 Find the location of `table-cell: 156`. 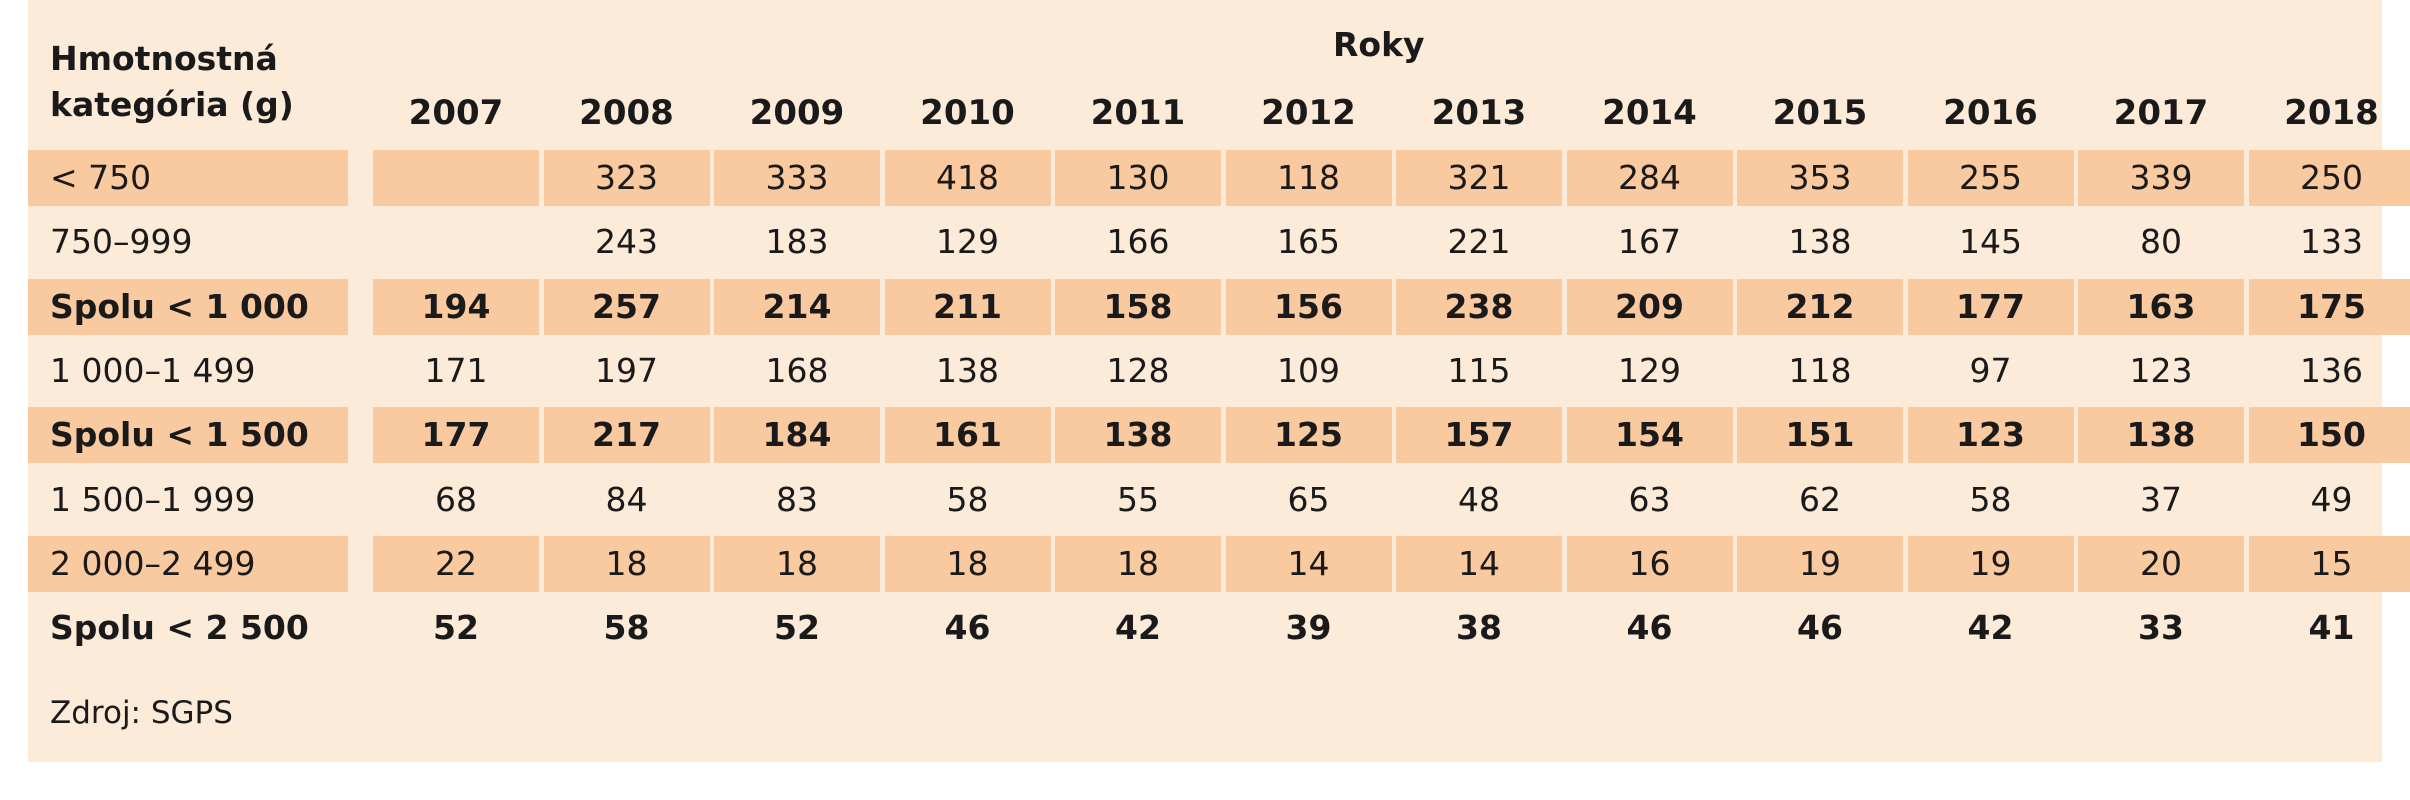

table-cell: 156 is located at coordinates (1308, 306).